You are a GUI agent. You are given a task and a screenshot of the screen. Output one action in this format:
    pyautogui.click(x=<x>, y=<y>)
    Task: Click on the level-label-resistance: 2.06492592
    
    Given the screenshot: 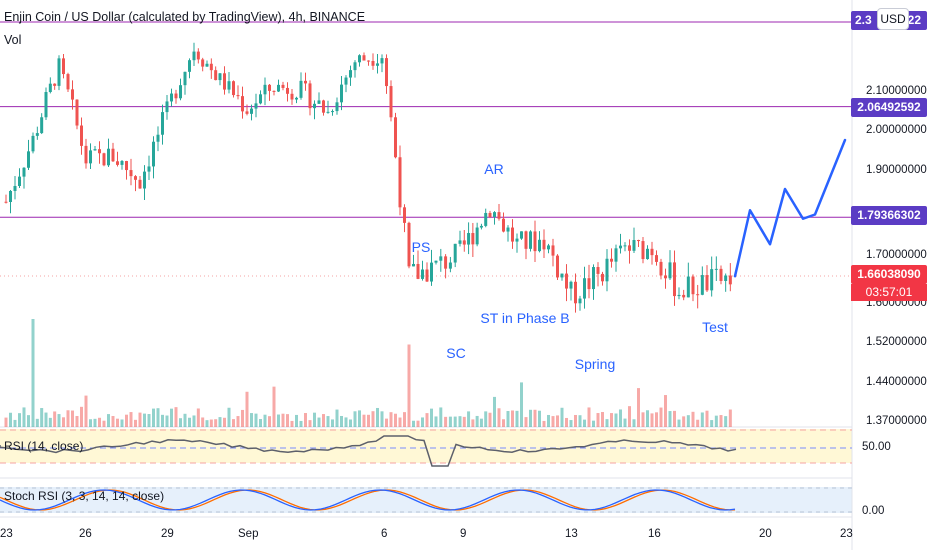 What is the action you would take?
    pyautogui.click(x=889, y=107)
    